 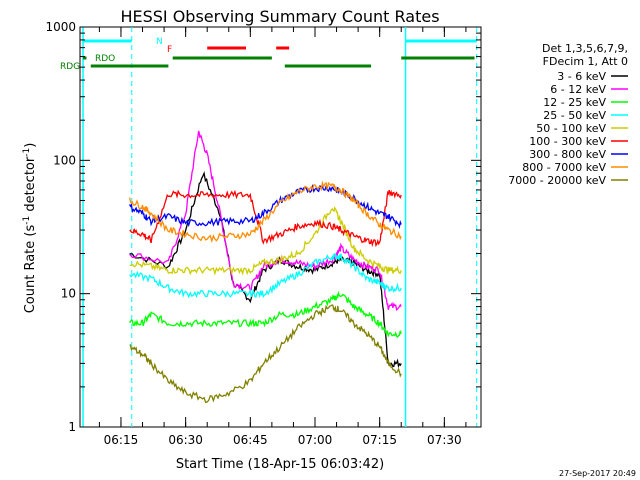 I want to click on flag-label-n: N, so click(x=159, y=42).